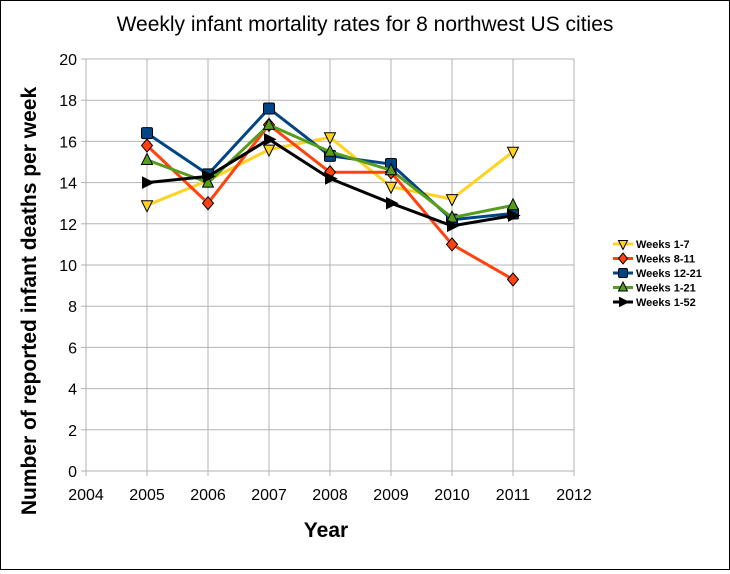 The image size is (730, 574). I want to click on legend-item: Weeks 1-7, so click(651, 245).